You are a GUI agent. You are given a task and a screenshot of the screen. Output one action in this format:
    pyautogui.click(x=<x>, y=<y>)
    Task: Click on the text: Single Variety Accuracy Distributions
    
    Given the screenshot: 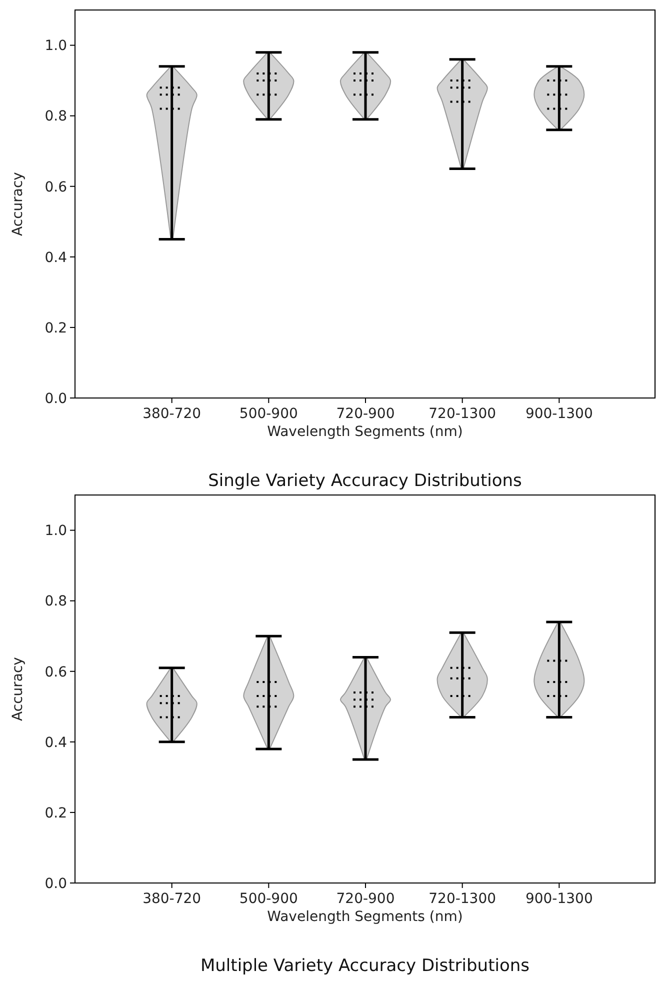 What is the action you would take?
    pyautogui.click(x=365, y=481)
    